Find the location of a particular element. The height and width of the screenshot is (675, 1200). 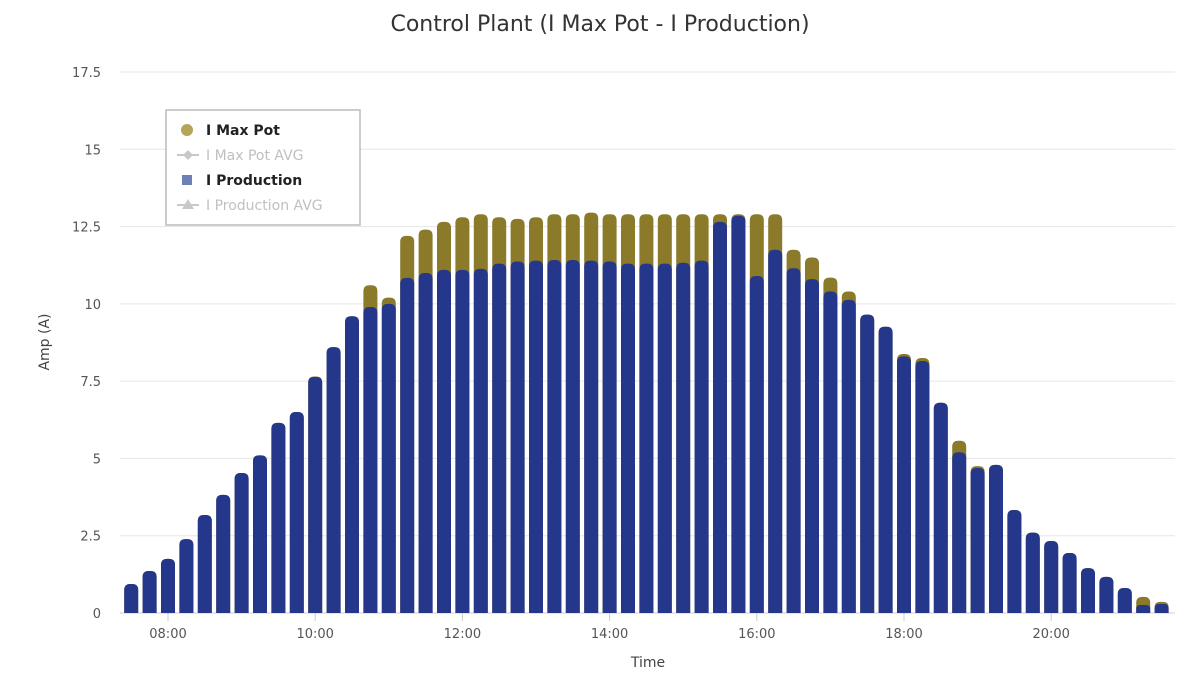

legend-item: I Production AVG is located at coordinates (264, 206).